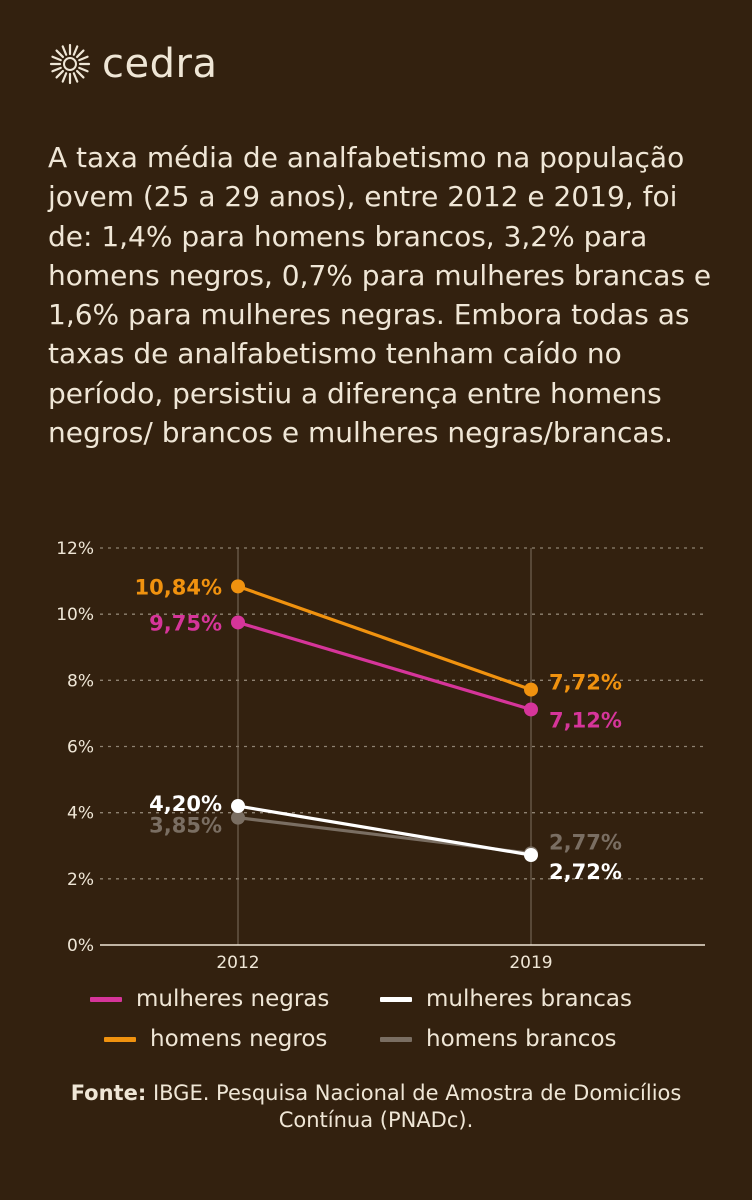 Image resolution: width=752 pixels, height=1200 pixels. I want to click on legend-item-homens-brancos: homens brancos, so click(525, 1039).